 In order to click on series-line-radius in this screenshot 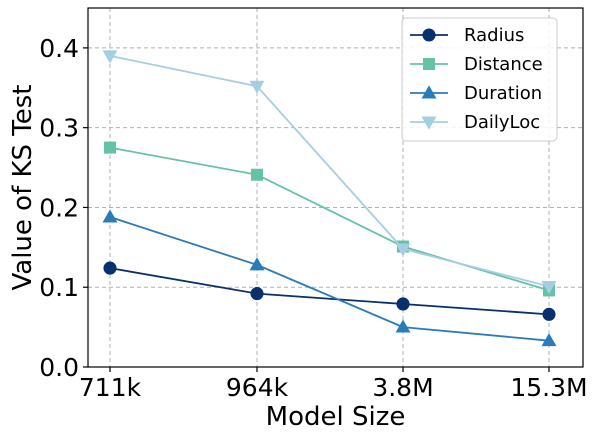, I will do `click(329, 291)`.